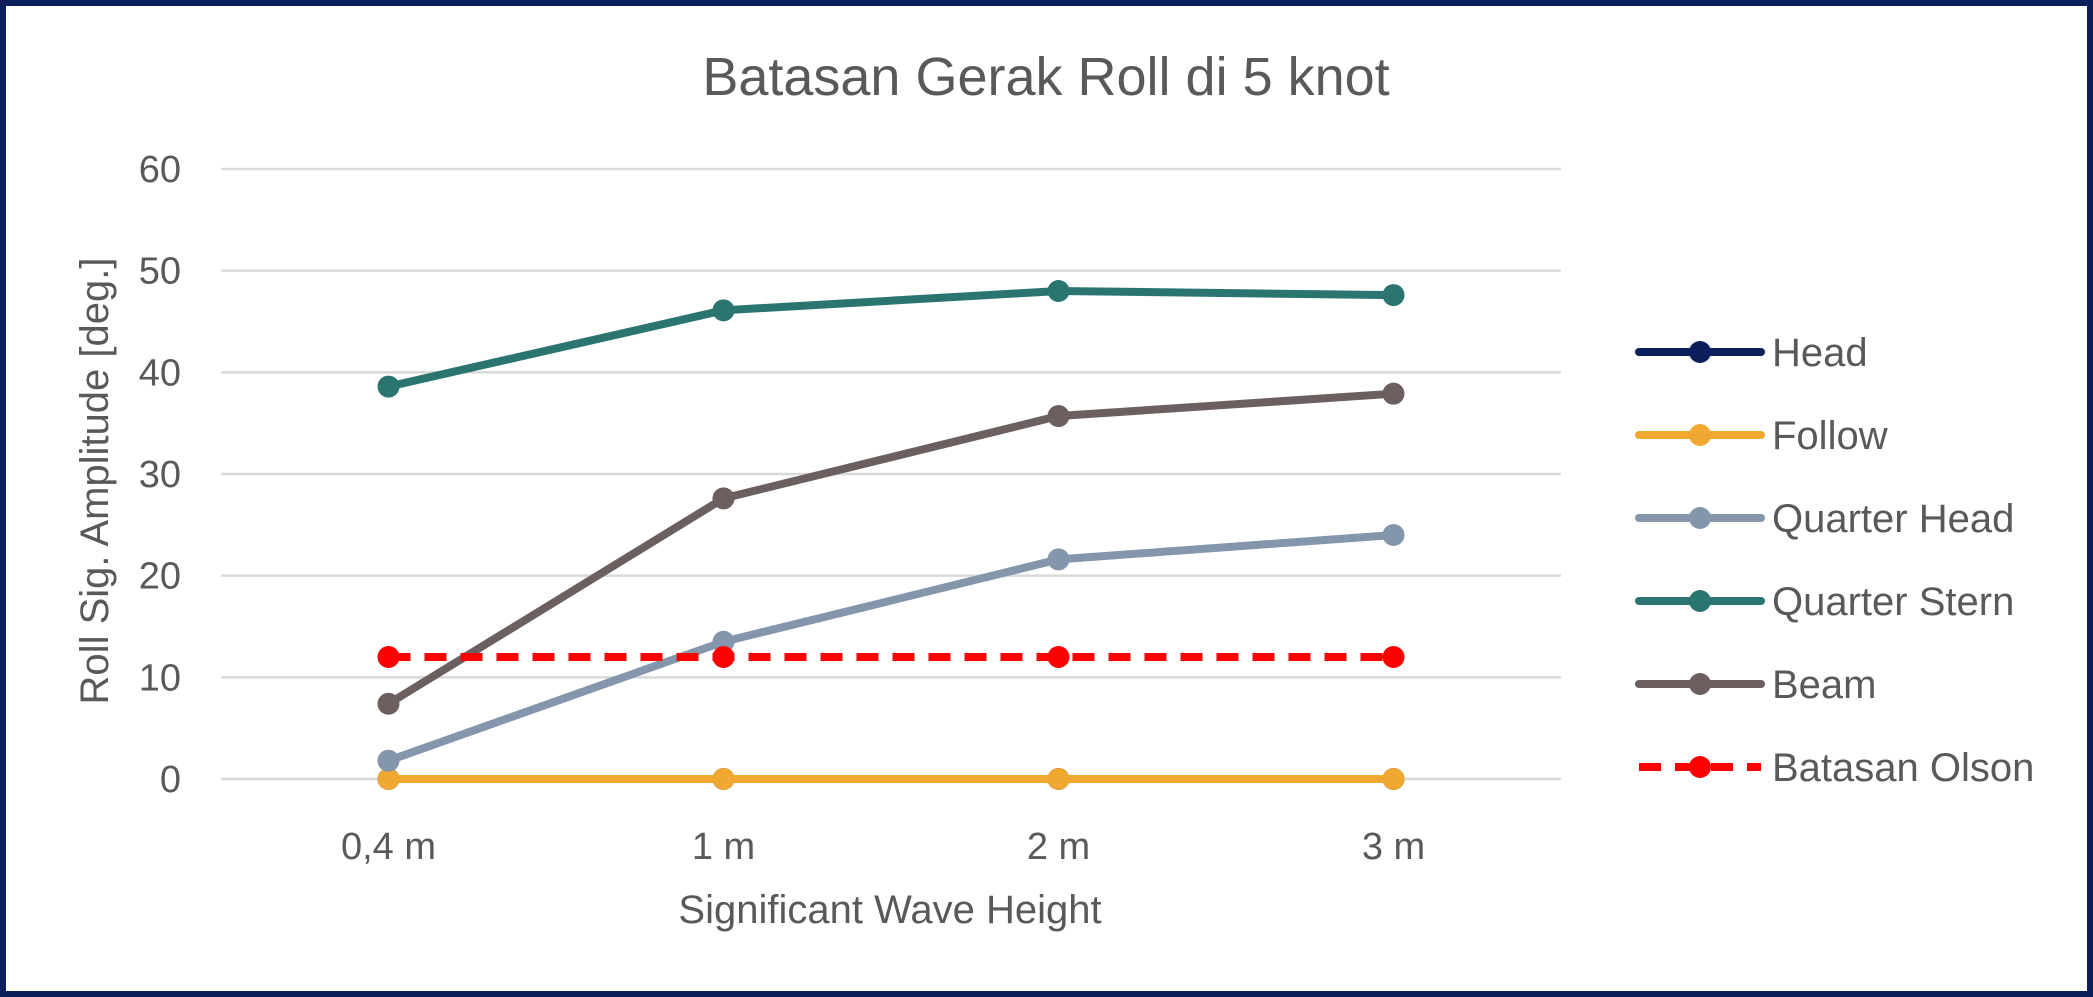 The height and width of the screenshot is (997, 2093). I want to click on y-tick-label: 10, so click(160, 678).